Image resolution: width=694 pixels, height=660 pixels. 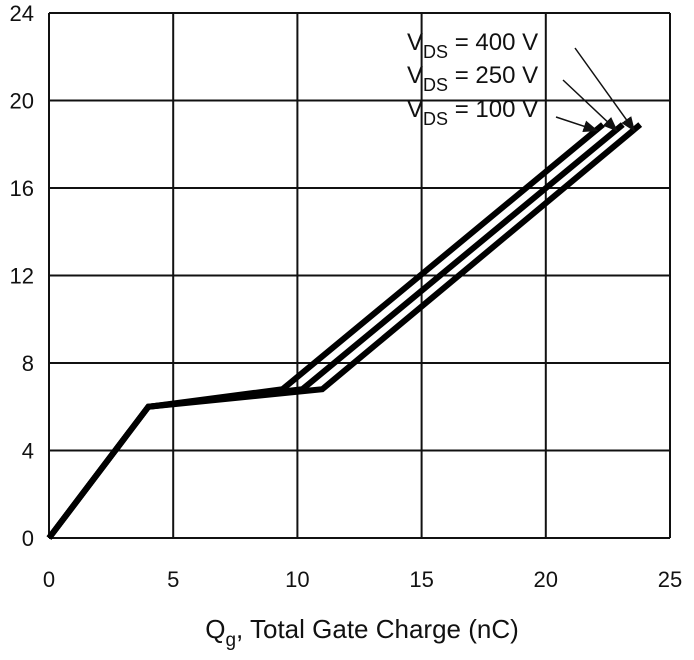 I want to click on y-tick-label: 24, so click(x=22, y=13).